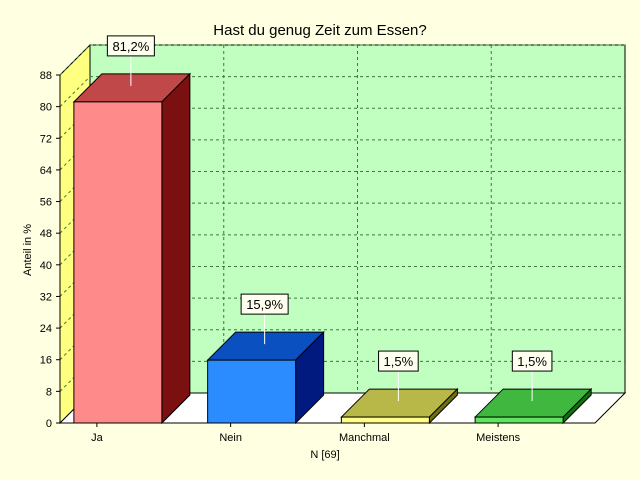 Image resolution: width=640 pixels, height=480 pixels. I want to click on y-tick-label: 72, so click(46, 139).